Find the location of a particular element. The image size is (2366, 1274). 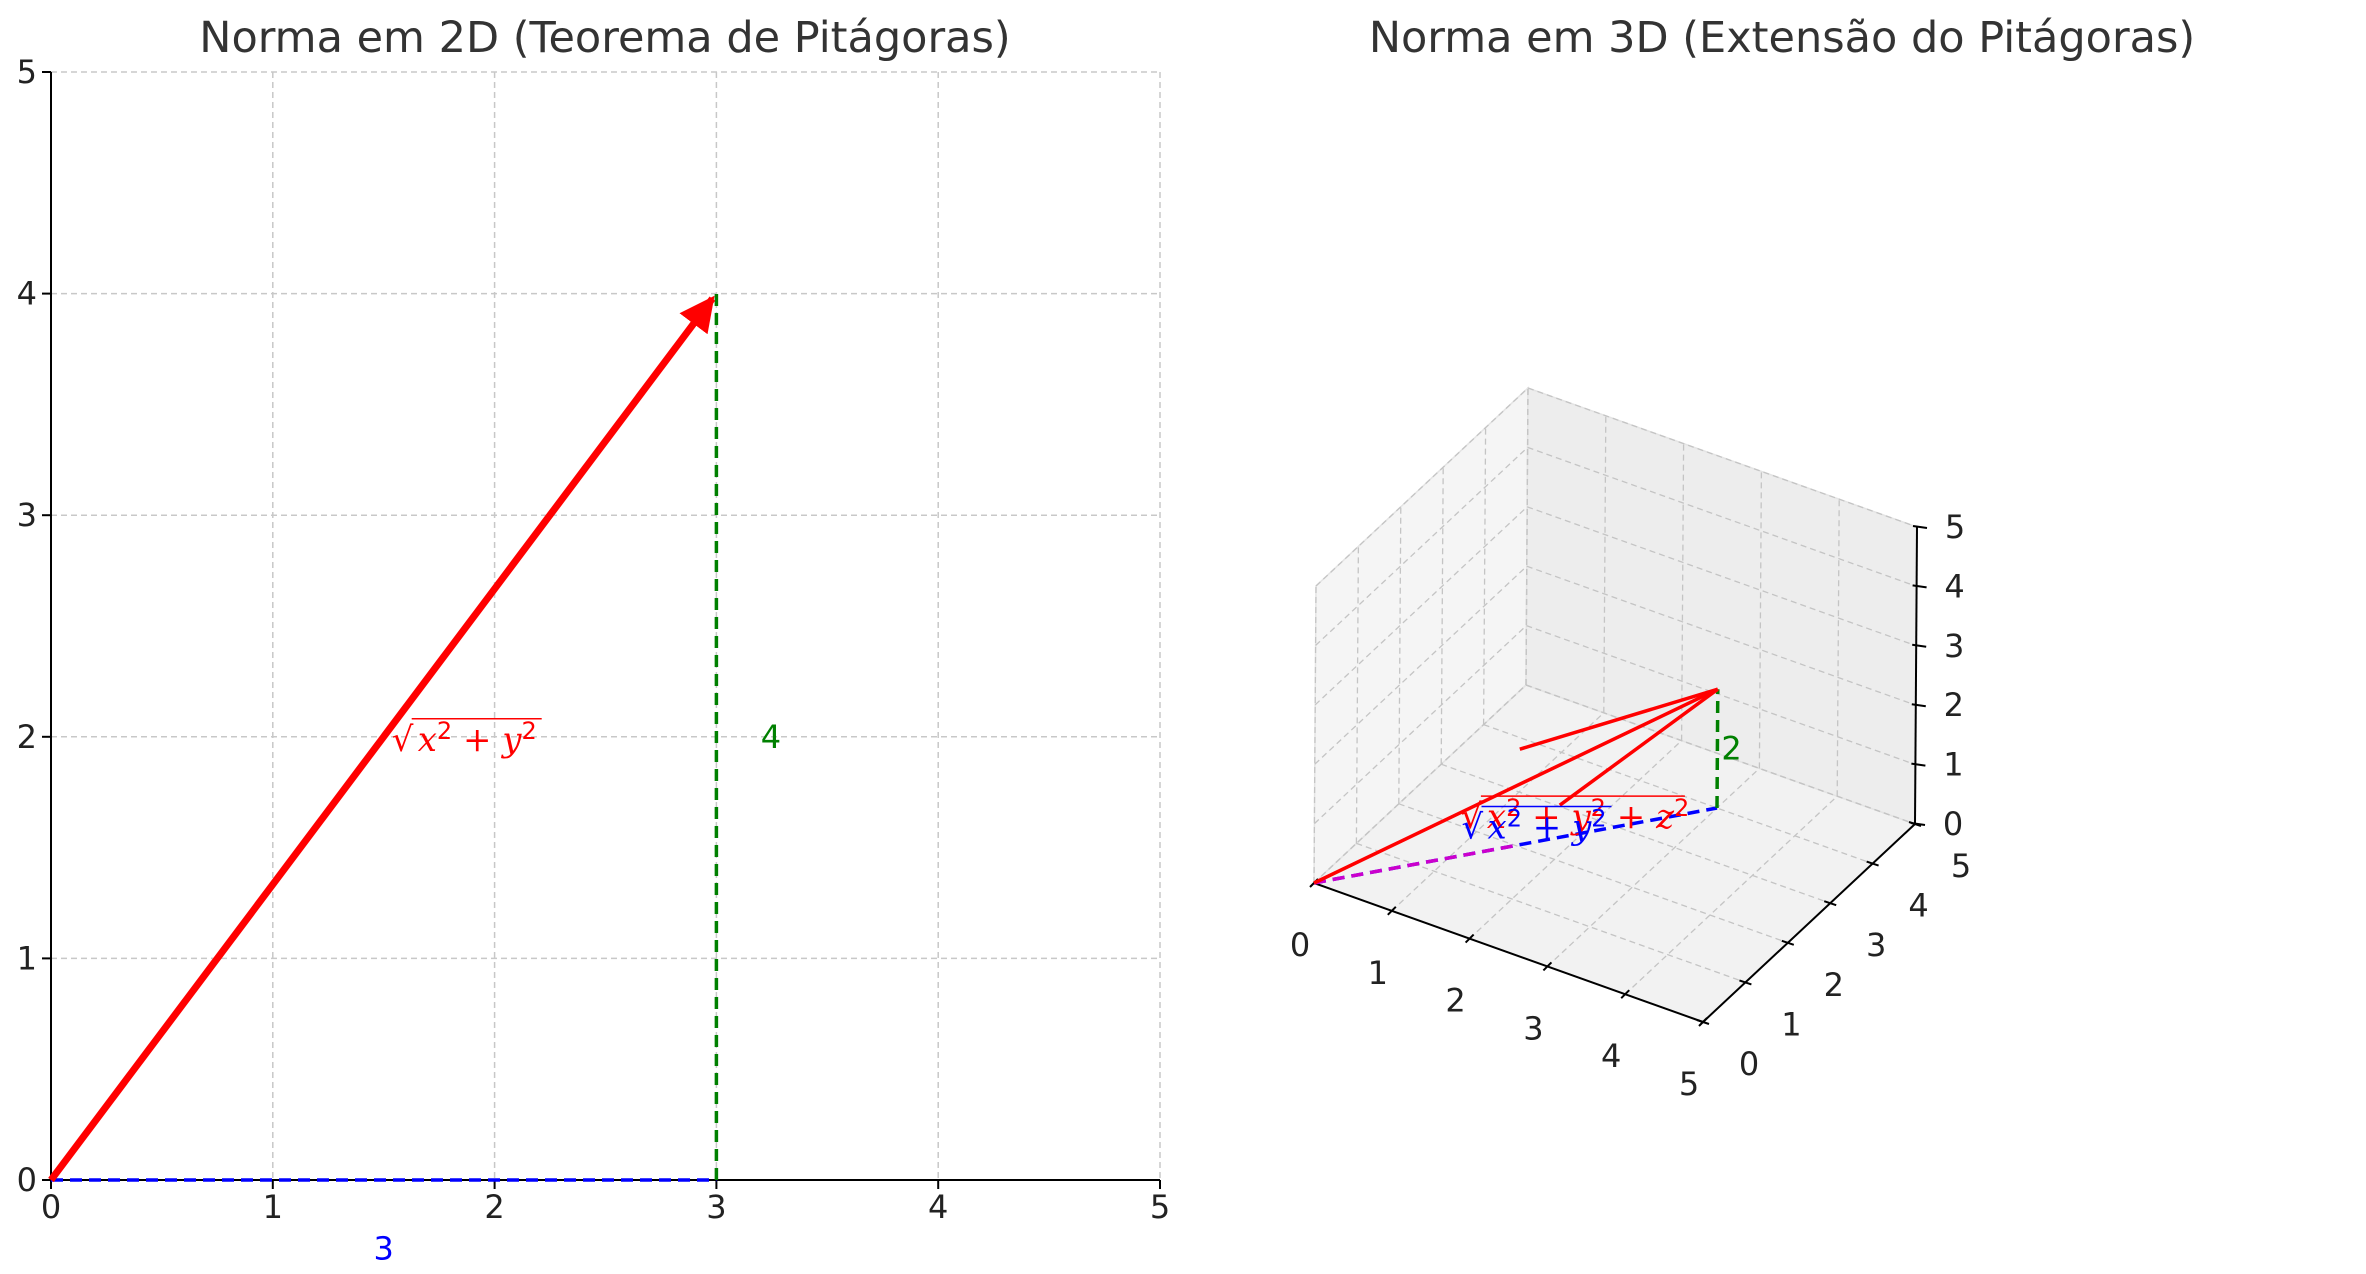

tick-label-y: 1 is located at coordinates (27, 958).